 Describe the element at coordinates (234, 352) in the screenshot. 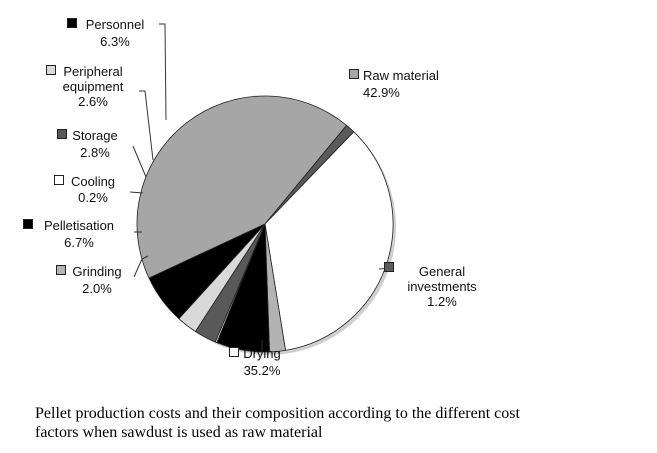

I see `legend-swatch-drying` at that location.